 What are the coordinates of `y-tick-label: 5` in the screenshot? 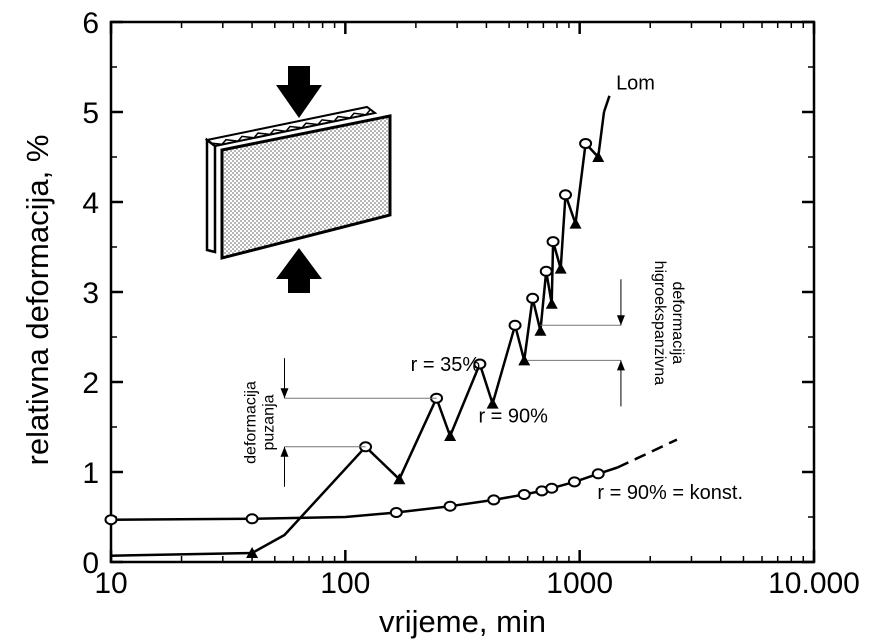 It's located at (90, 113).